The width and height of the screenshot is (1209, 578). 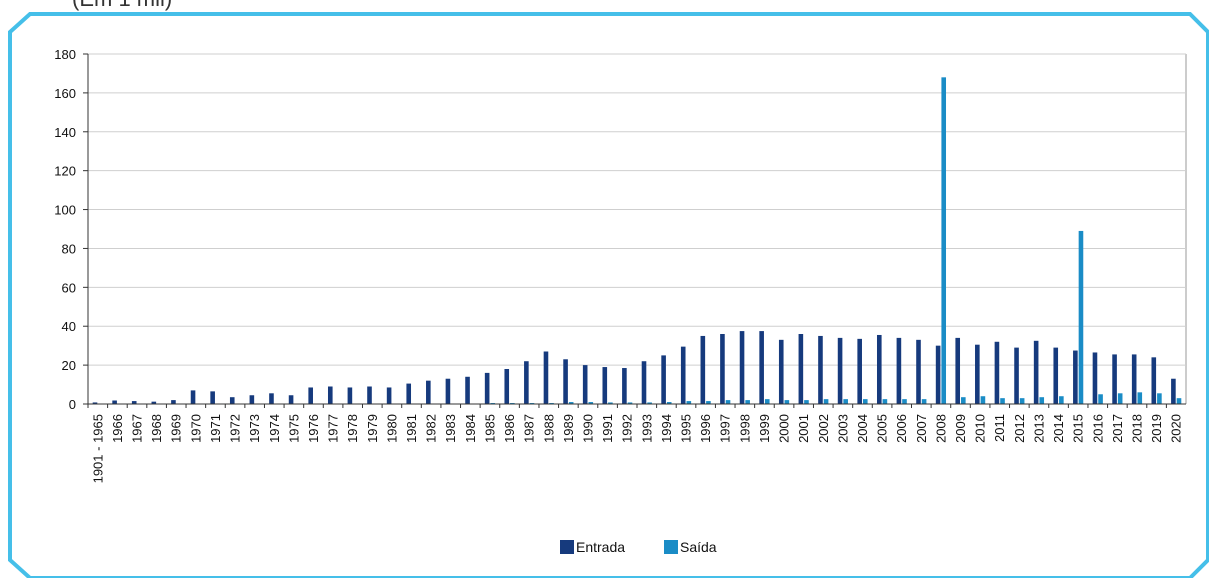 I want to click on bar-entrada-1972, so click(x=232, y=400).